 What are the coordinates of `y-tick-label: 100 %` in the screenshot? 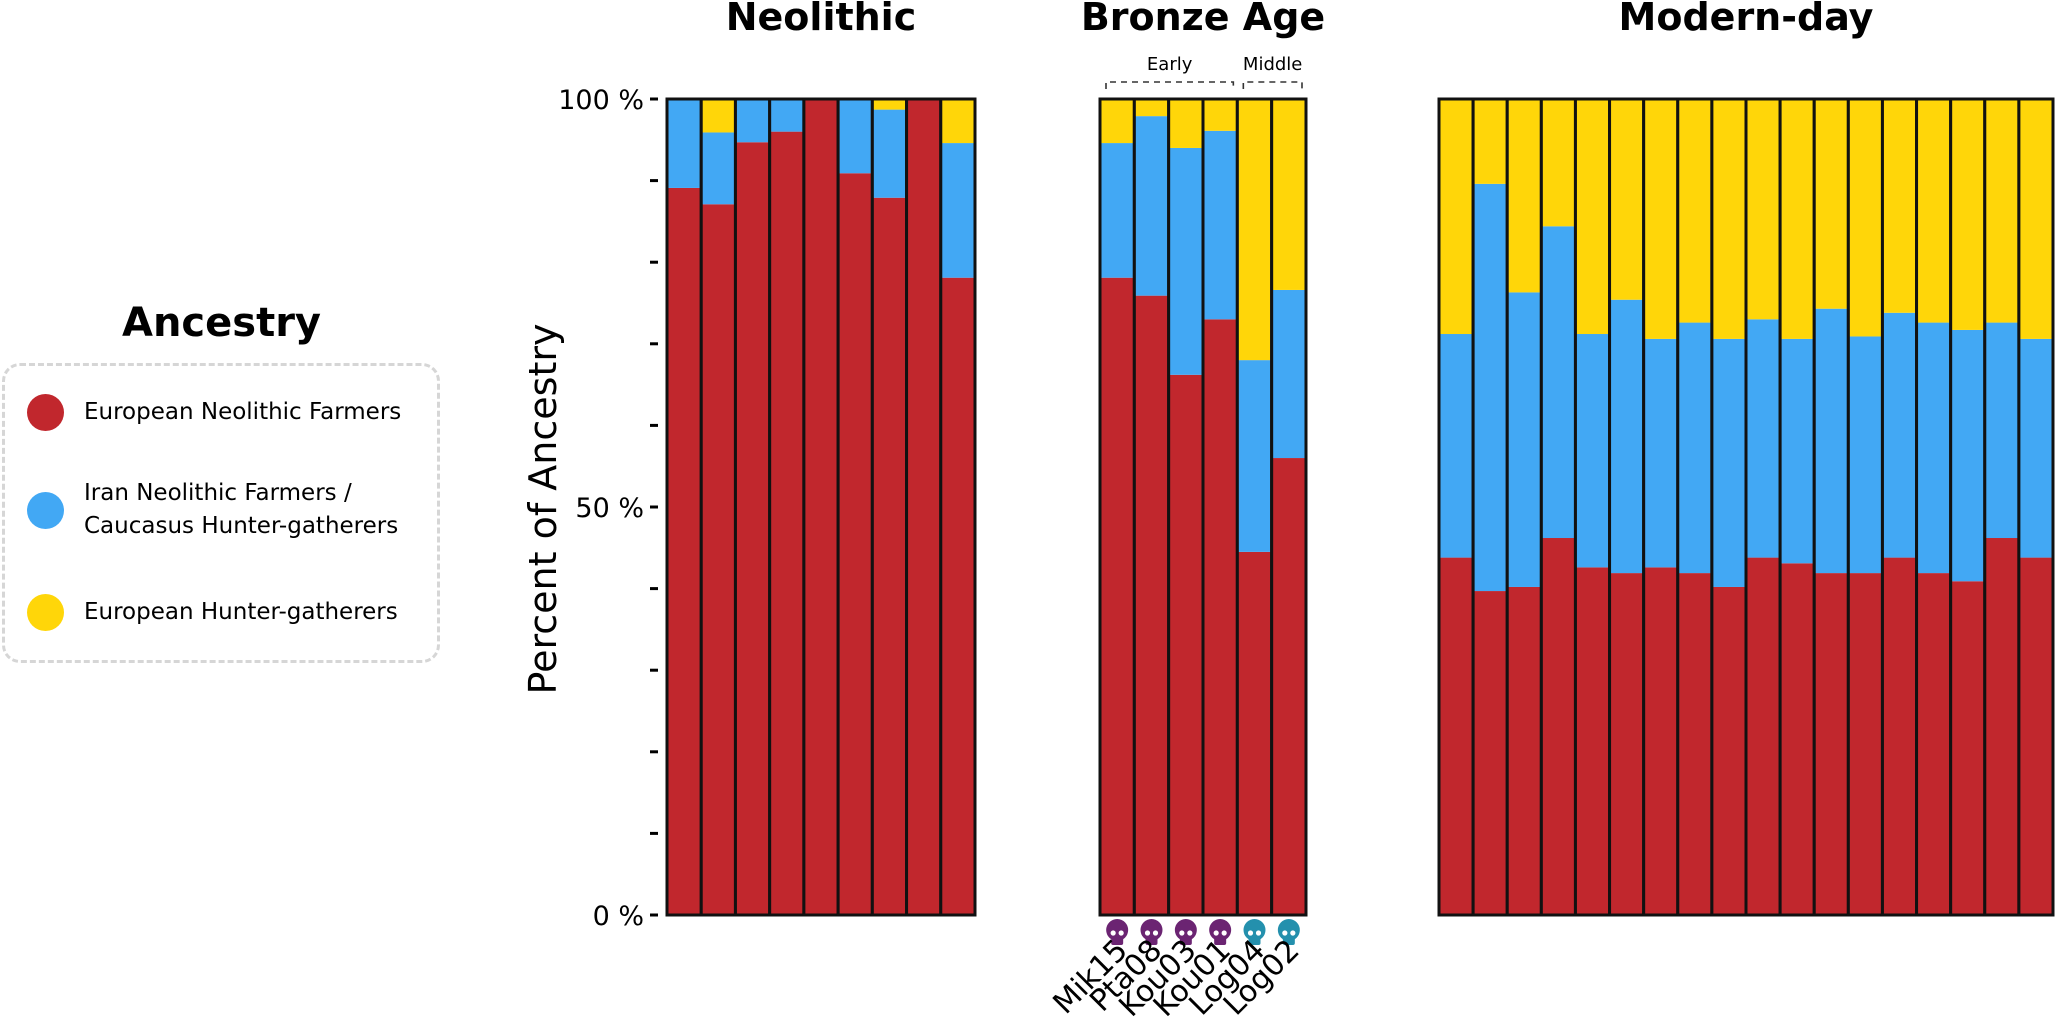 It's located at (601, 100).